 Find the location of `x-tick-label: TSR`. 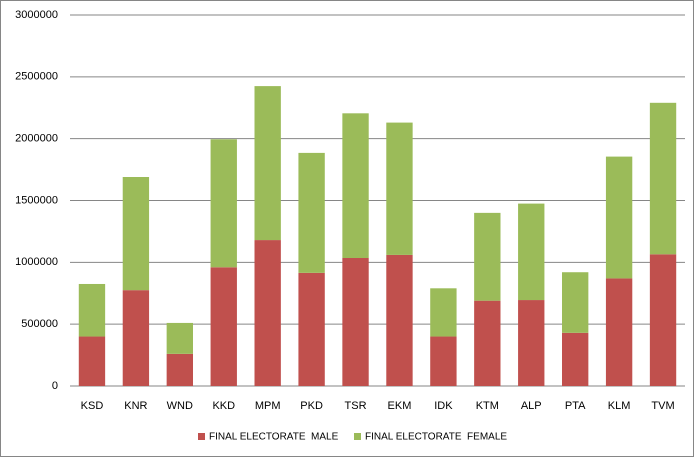

x-tick-label: TSR is located at coordinates (356, 406).